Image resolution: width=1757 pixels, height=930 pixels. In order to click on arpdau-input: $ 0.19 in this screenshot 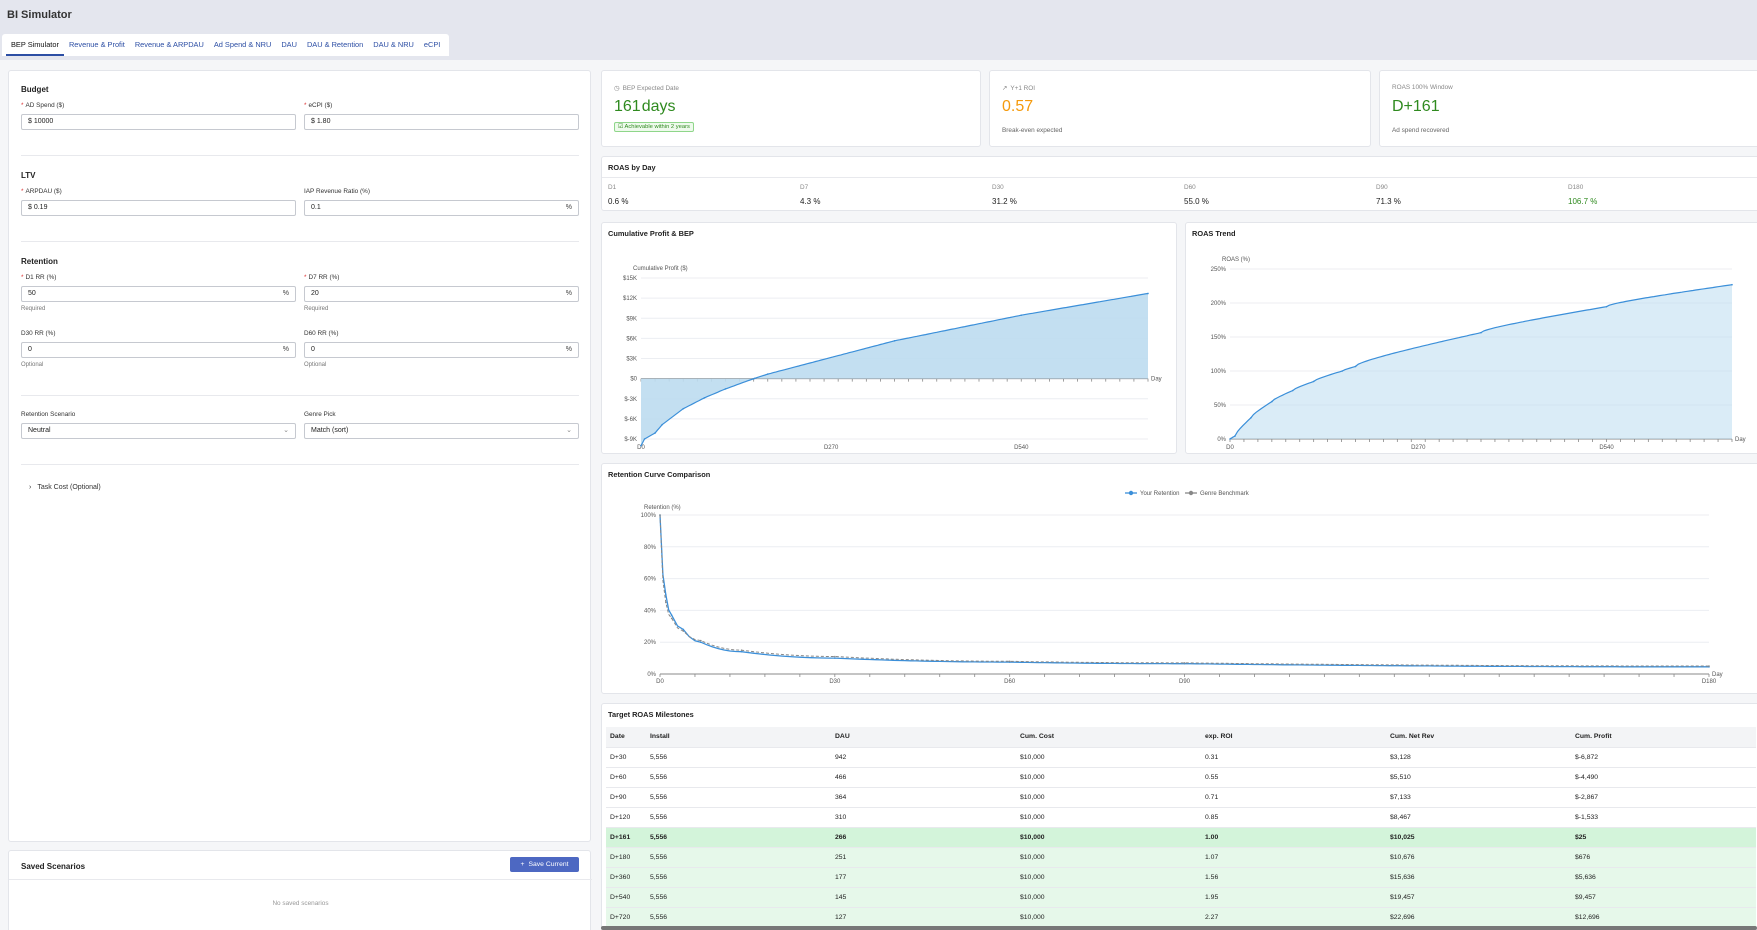, I will do `click(158, 208)`.